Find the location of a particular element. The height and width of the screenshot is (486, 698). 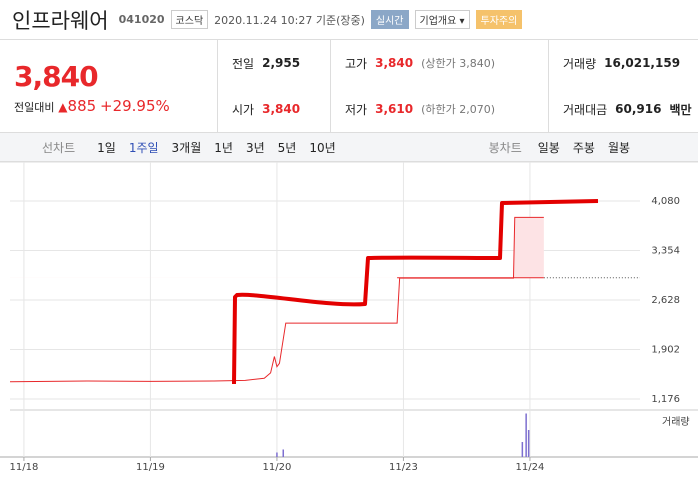

line-chart-label: 선차트 is located at coordinates (59, 147).